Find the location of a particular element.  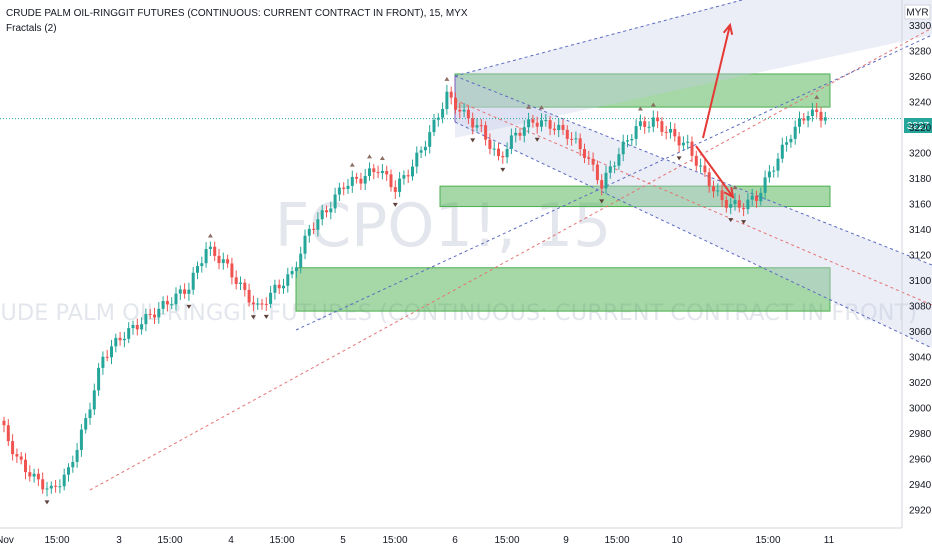

up-projection-arrow is located at coordinates (718, 80).